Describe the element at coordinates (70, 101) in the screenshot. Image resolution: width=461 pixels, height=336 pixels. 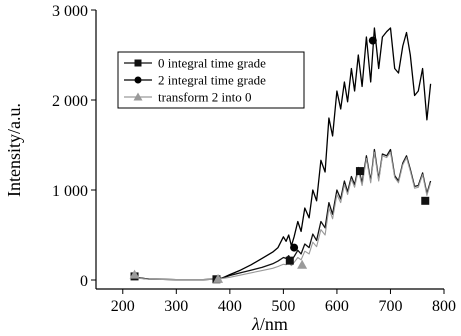
I see `y-tick-label: 2 000` at that location.